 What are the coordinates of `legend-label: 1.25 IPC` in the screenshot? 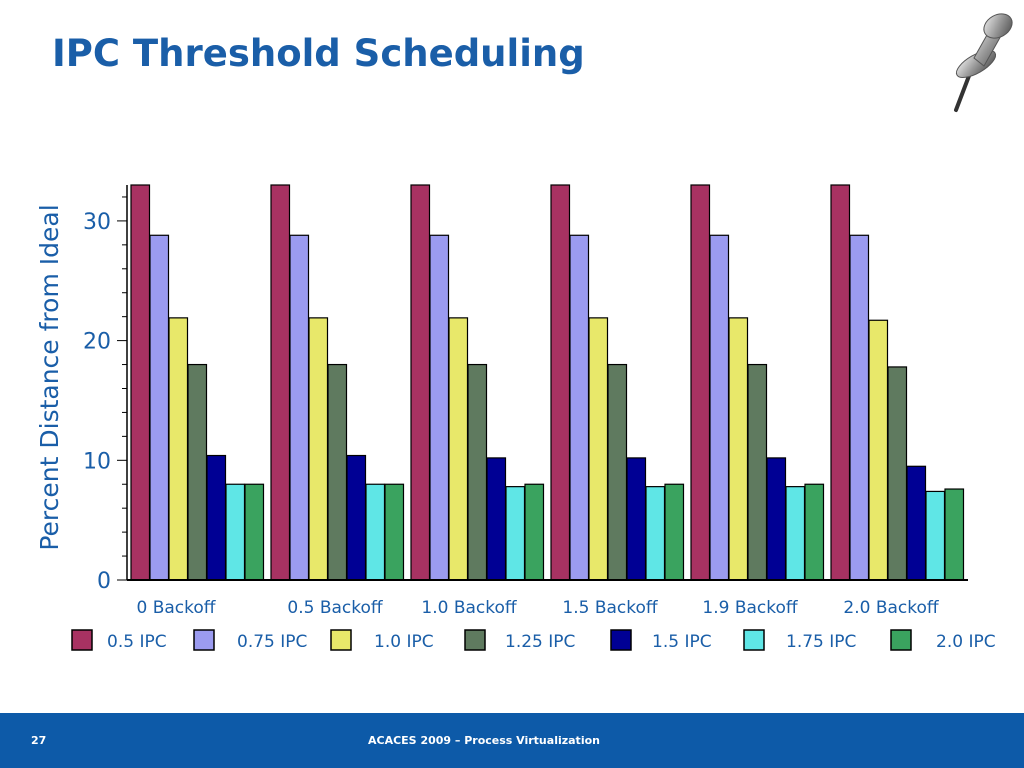 It's located at (540, 642).